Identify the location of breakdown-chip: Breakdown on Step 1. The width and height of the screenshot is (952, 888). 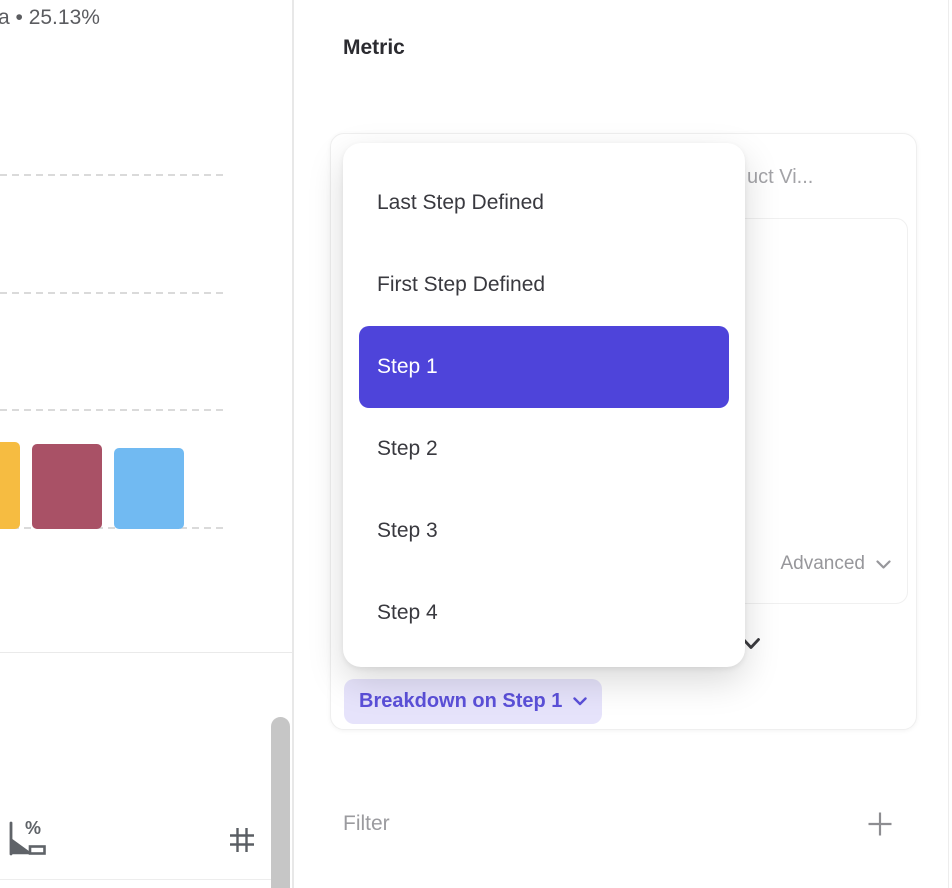
(473, 701).